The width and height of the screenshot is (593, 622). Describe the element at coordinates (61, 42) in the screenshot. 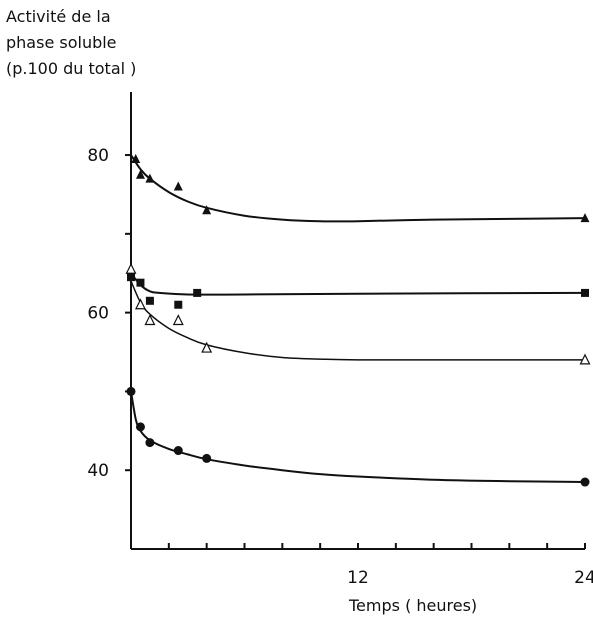

I see `y-axis-label-line-2: phase soluble` at that location.